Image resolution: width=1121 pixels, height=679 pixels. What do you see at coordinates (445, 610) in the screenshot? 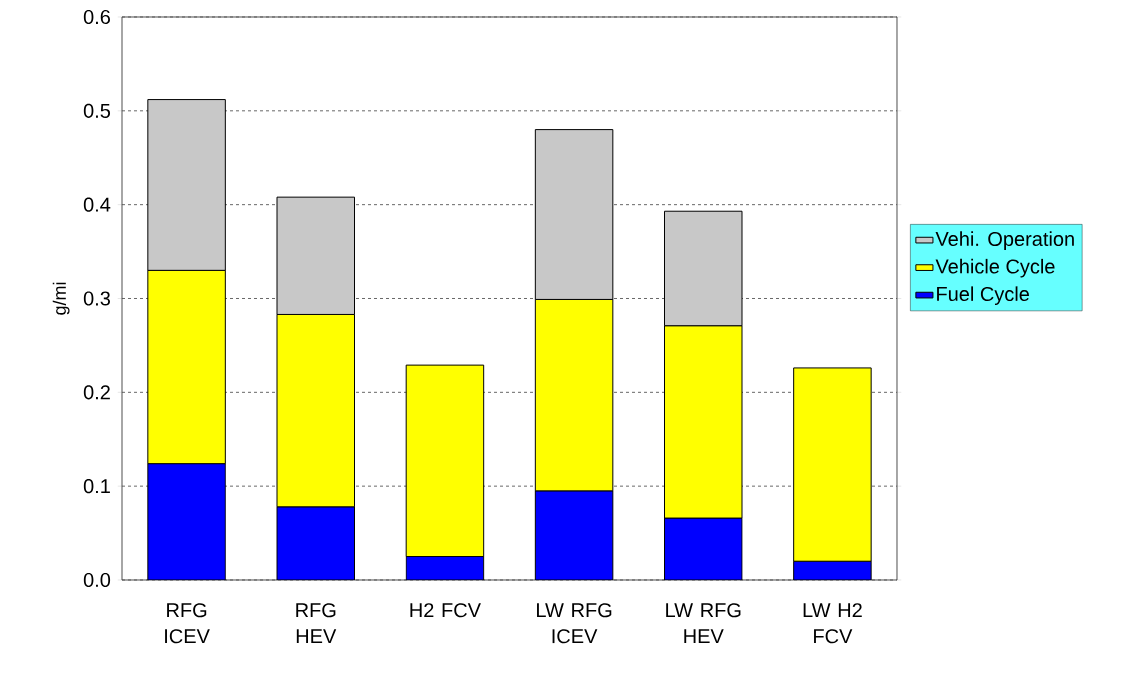
I see `x-tick-label: H2 FCV` at bounding box center [445, 610].